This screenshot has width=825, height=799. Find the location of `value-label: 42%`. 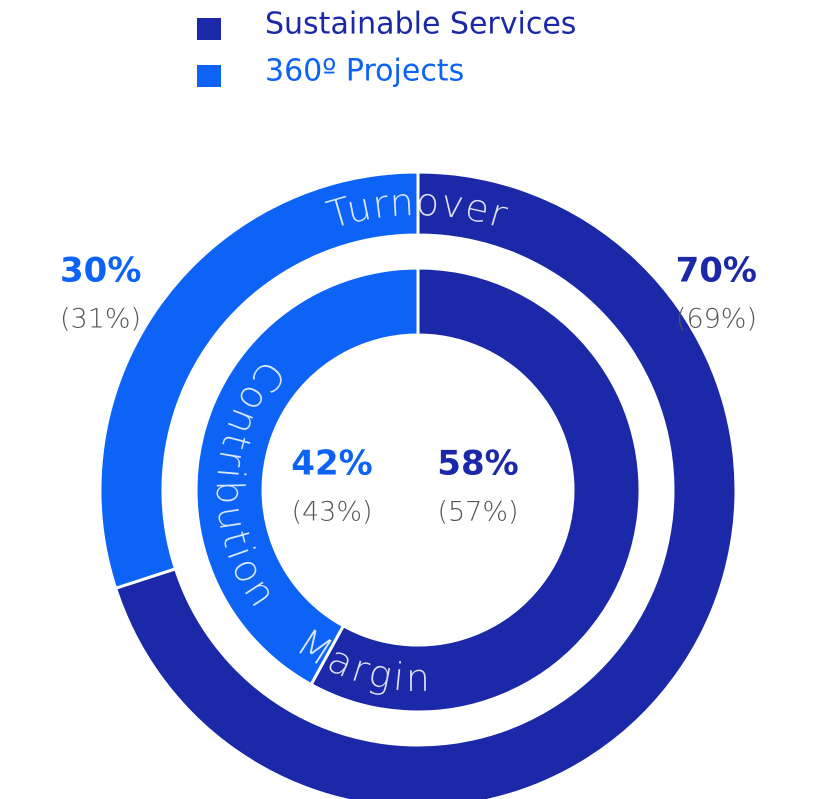

value-label: 42% is located at coordinates (331, 464).